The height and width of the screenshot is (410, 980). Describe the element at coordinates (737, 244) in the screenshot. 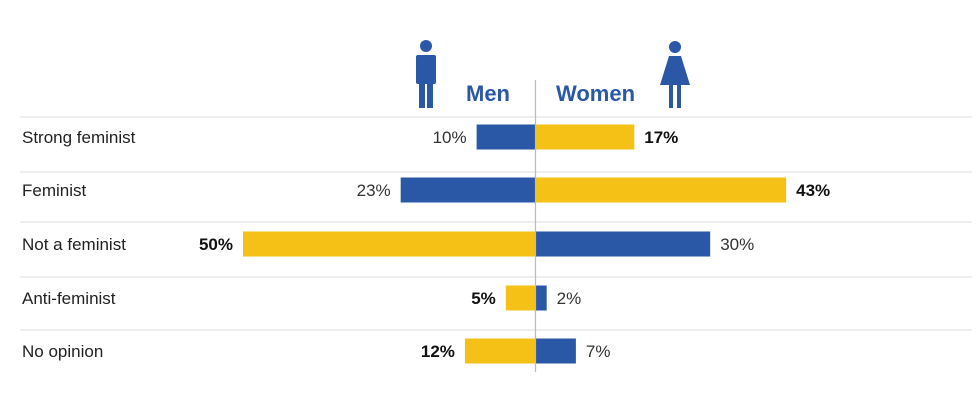

I see `value-label-women: 30%` at that location.